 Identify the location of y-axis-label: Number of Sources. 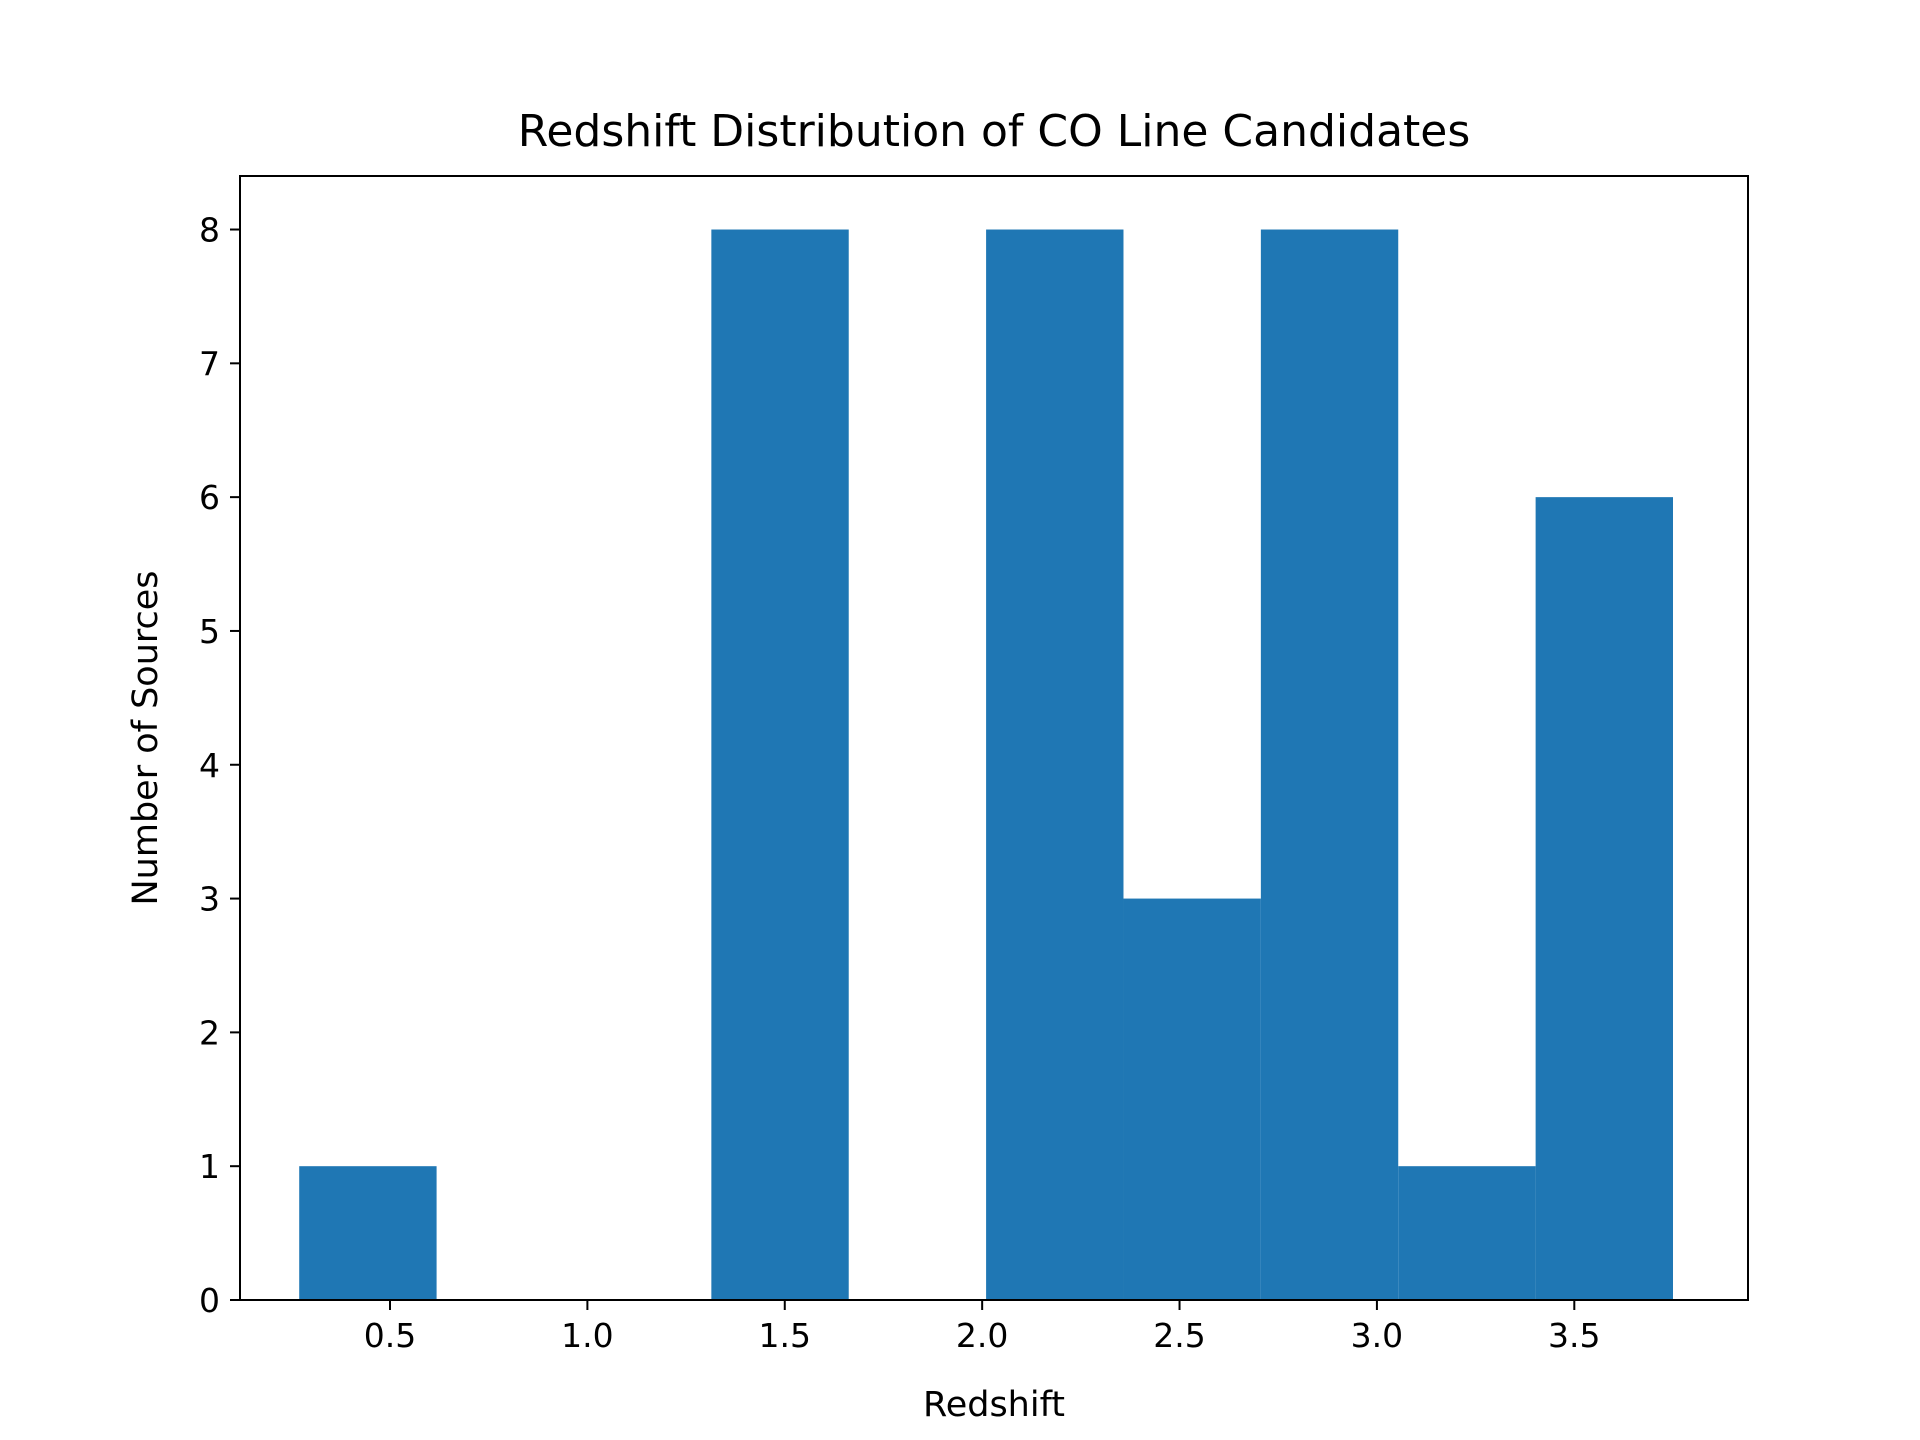
(146, 737).